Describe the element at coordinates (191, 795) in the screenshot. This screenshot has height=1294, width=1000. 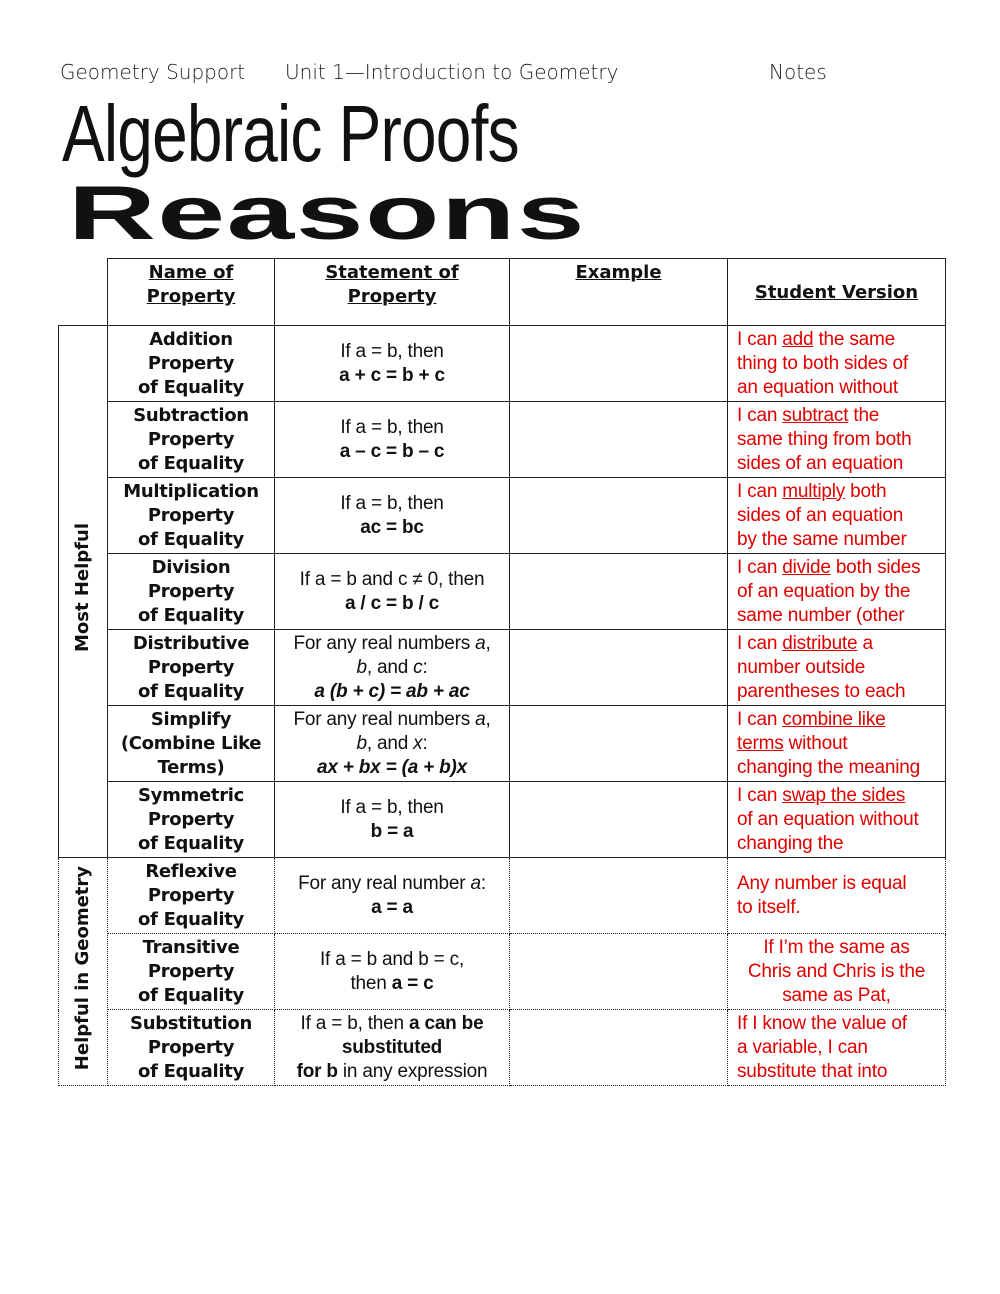
I see `name-line: Symmetric` at that location.